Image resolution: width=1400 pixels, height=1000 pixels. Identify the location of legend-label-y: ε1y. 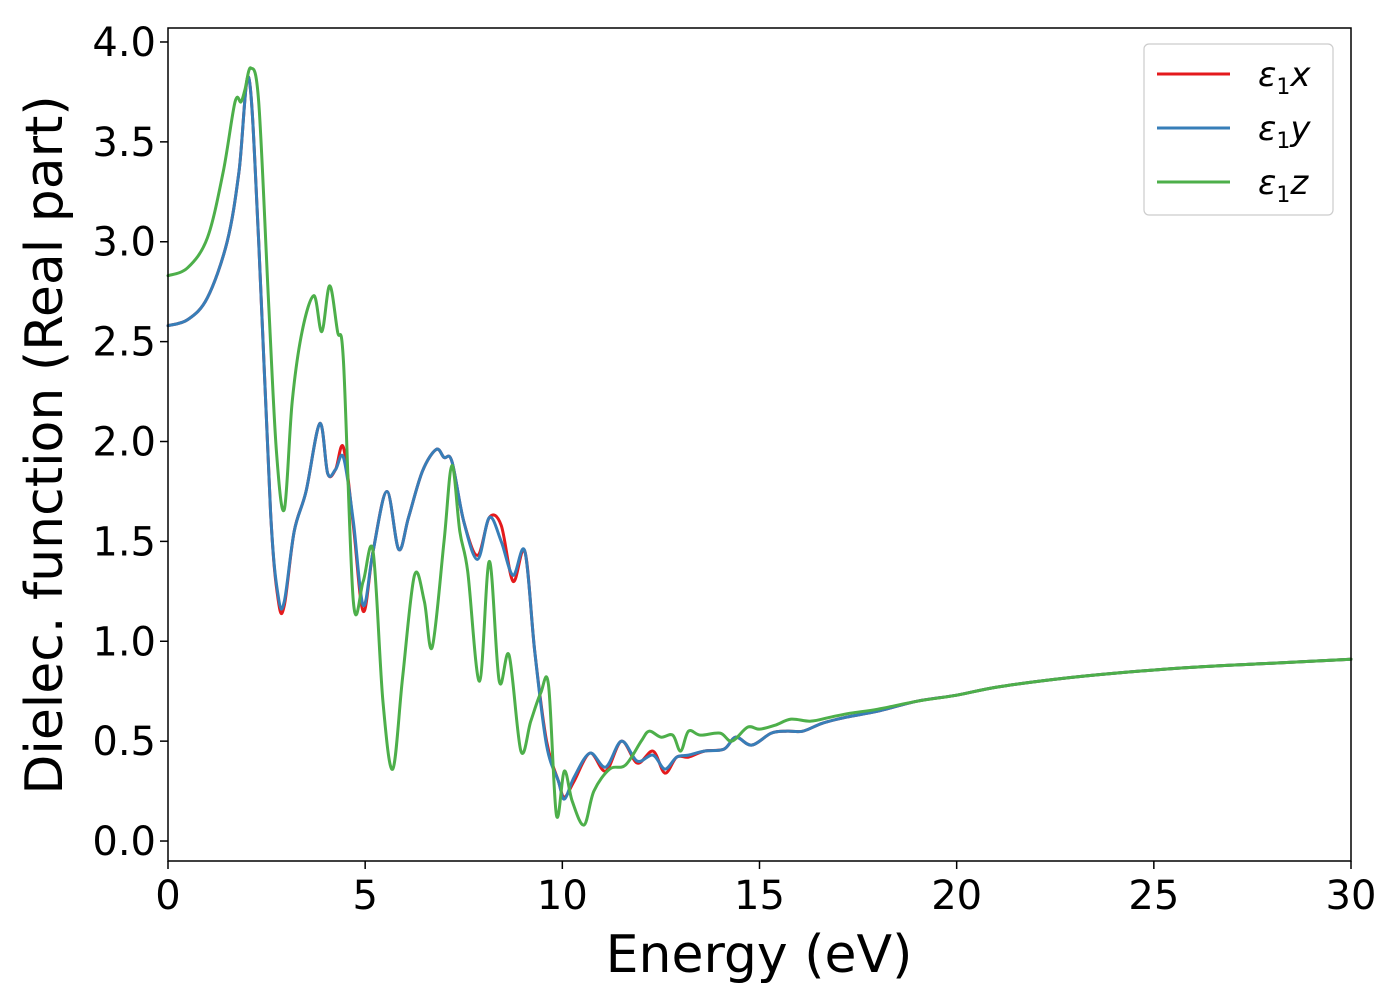
(1284, 131).